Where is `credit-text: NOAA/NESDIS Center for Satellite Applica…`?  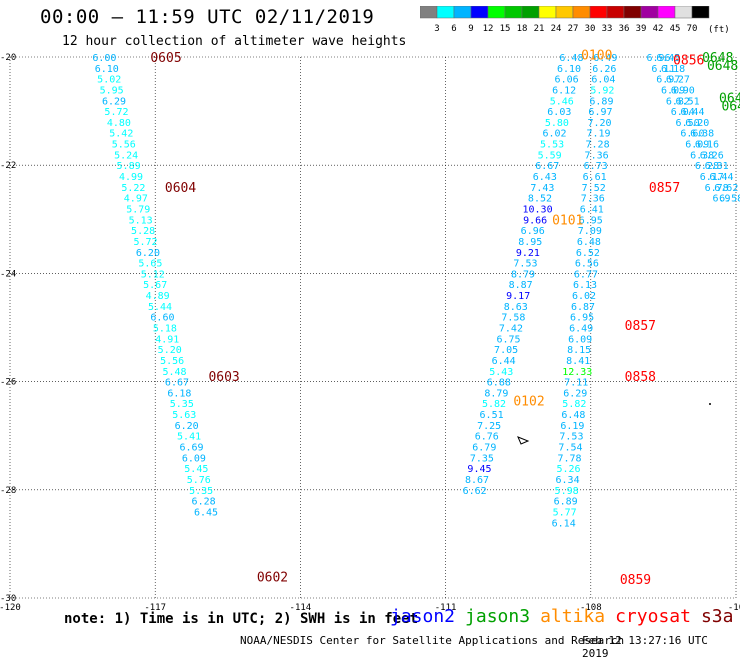 credit-text: NOAA/NESDIS Center for Satellite Applica… is located at coordinates (432, 640).